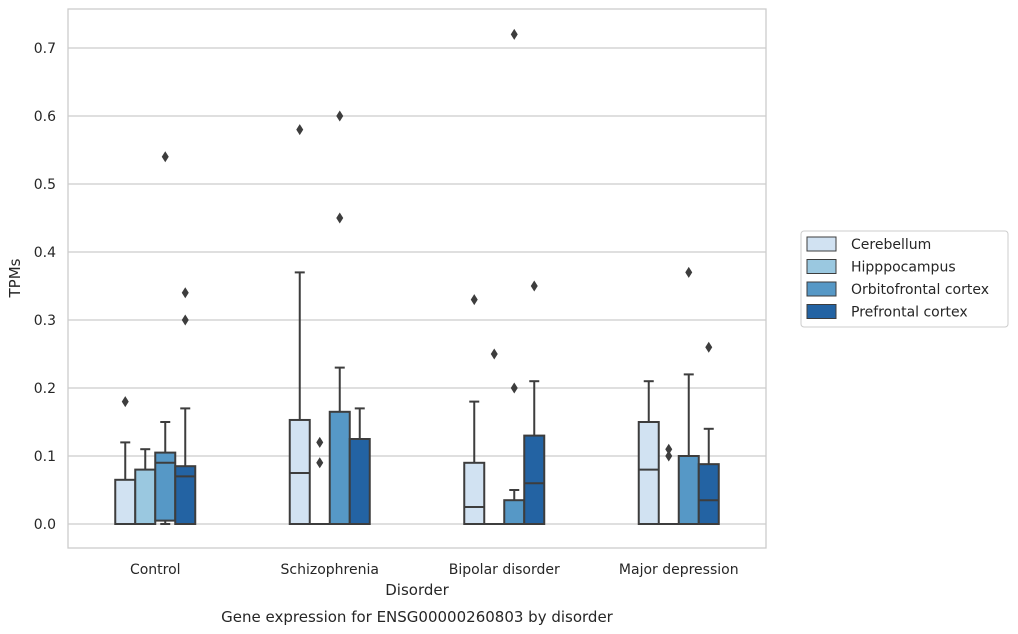 The height and width of the screenshot is (634, 1018). What do you see at coordinates (920, 290) in the screenshot?
I see `legend-label: Orbitofrontal cortex` at bounding box center [920, 290].